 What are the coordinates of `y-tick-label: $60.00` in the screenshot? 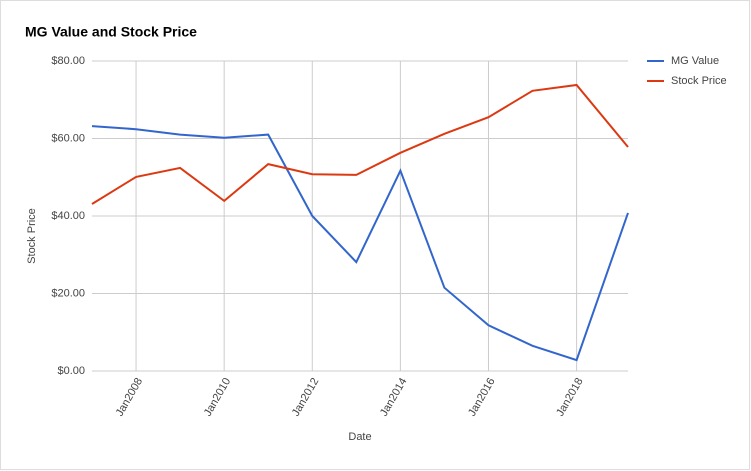 It's located at (68, 138).